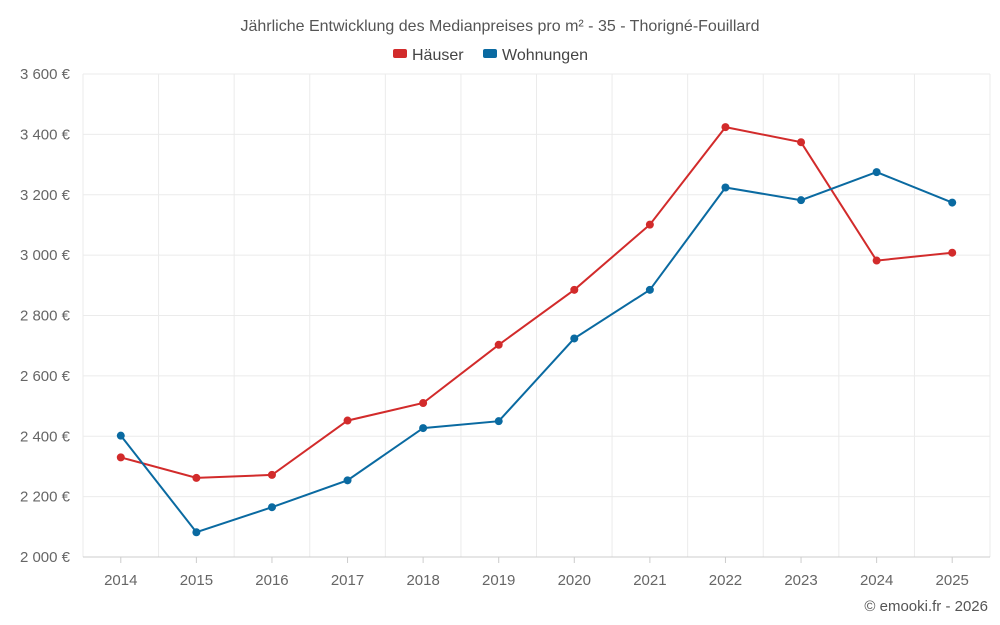 Image resolution: width=1000 pixels, height=625 pixels. Describe the element at coordinates (45, 255) in the screenshot. I see `y-tick-label: 3 000 €` at that location.